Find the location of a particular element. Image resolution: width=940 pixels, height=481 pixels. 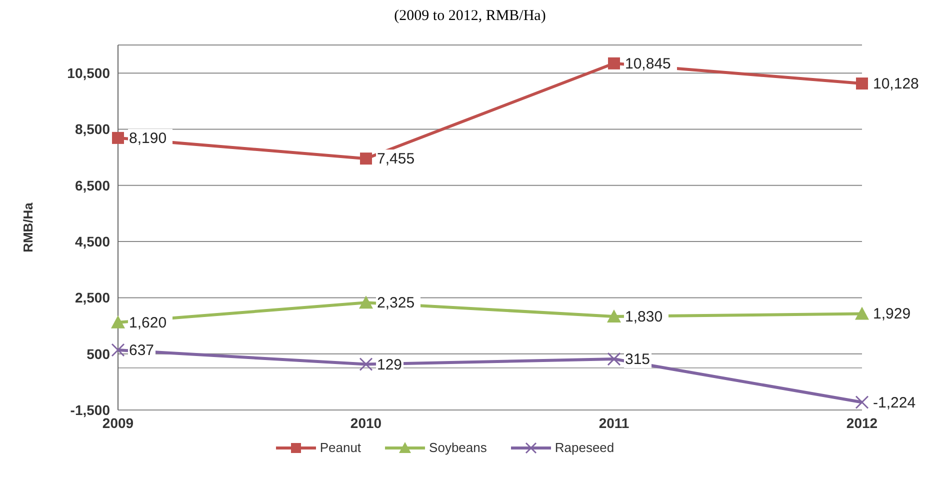

y-tick-label: 8,500 is located at coordinates (92, 129).